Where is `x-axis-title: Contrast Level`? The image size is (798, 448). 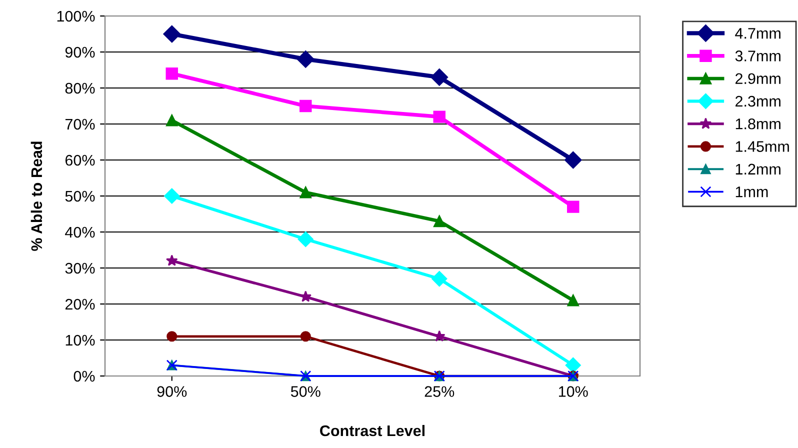
x-axis-title: Contrast Level is located at coordinates (372, 430).